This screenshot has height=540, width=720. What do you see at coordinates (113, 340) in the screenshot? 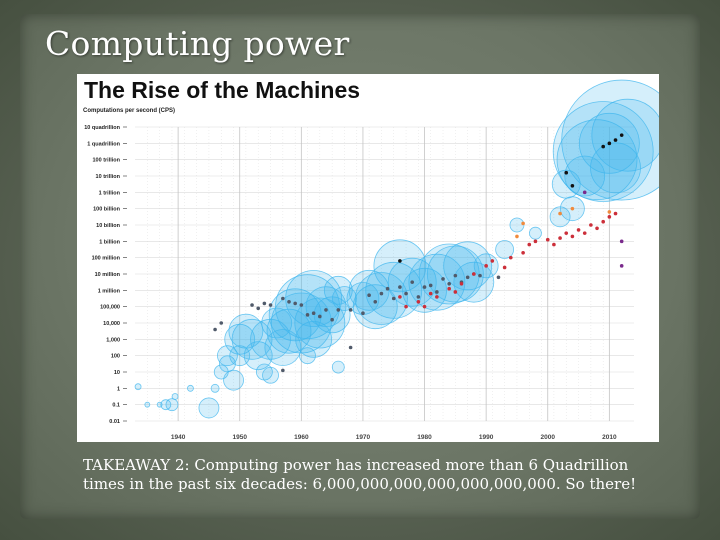
I see `y-tick-label: 1,000` at bounding box center [113, 340].